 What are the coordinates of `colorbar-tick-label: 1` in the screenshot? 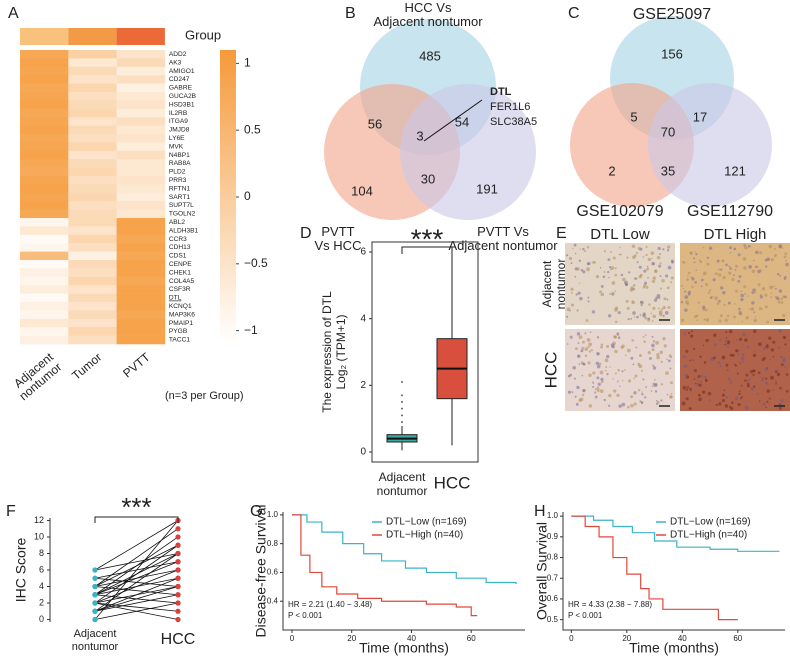 It's located at (247, 63).